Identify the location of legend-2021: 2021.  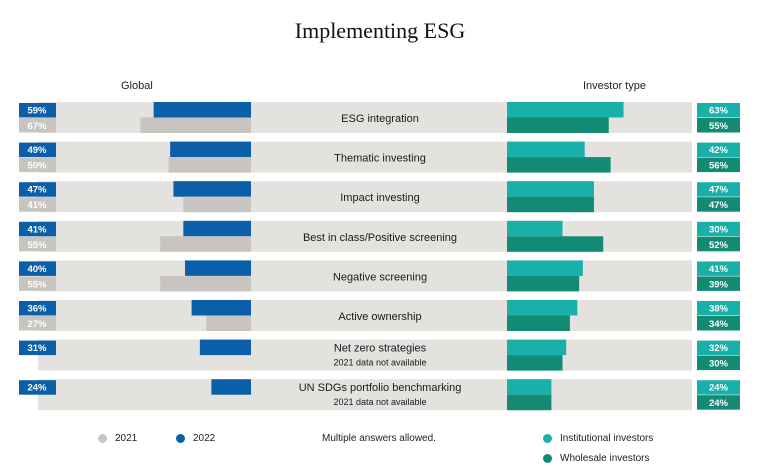
(117, 438).